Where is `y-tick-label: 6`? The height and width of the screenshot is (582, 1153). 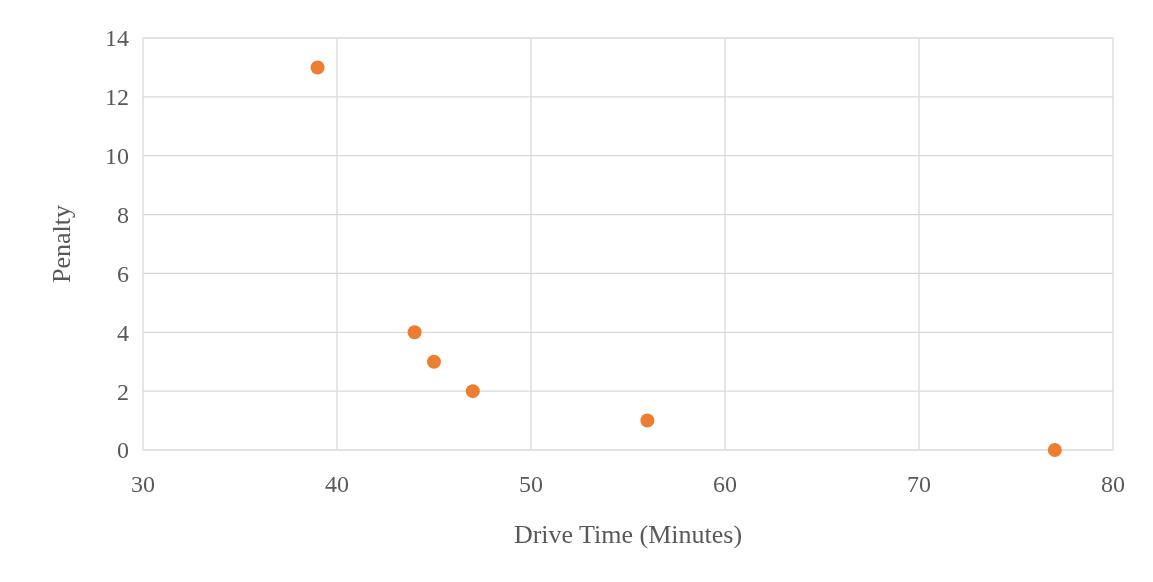 y-tick-label: 6 is located at coordinates (123, 273).